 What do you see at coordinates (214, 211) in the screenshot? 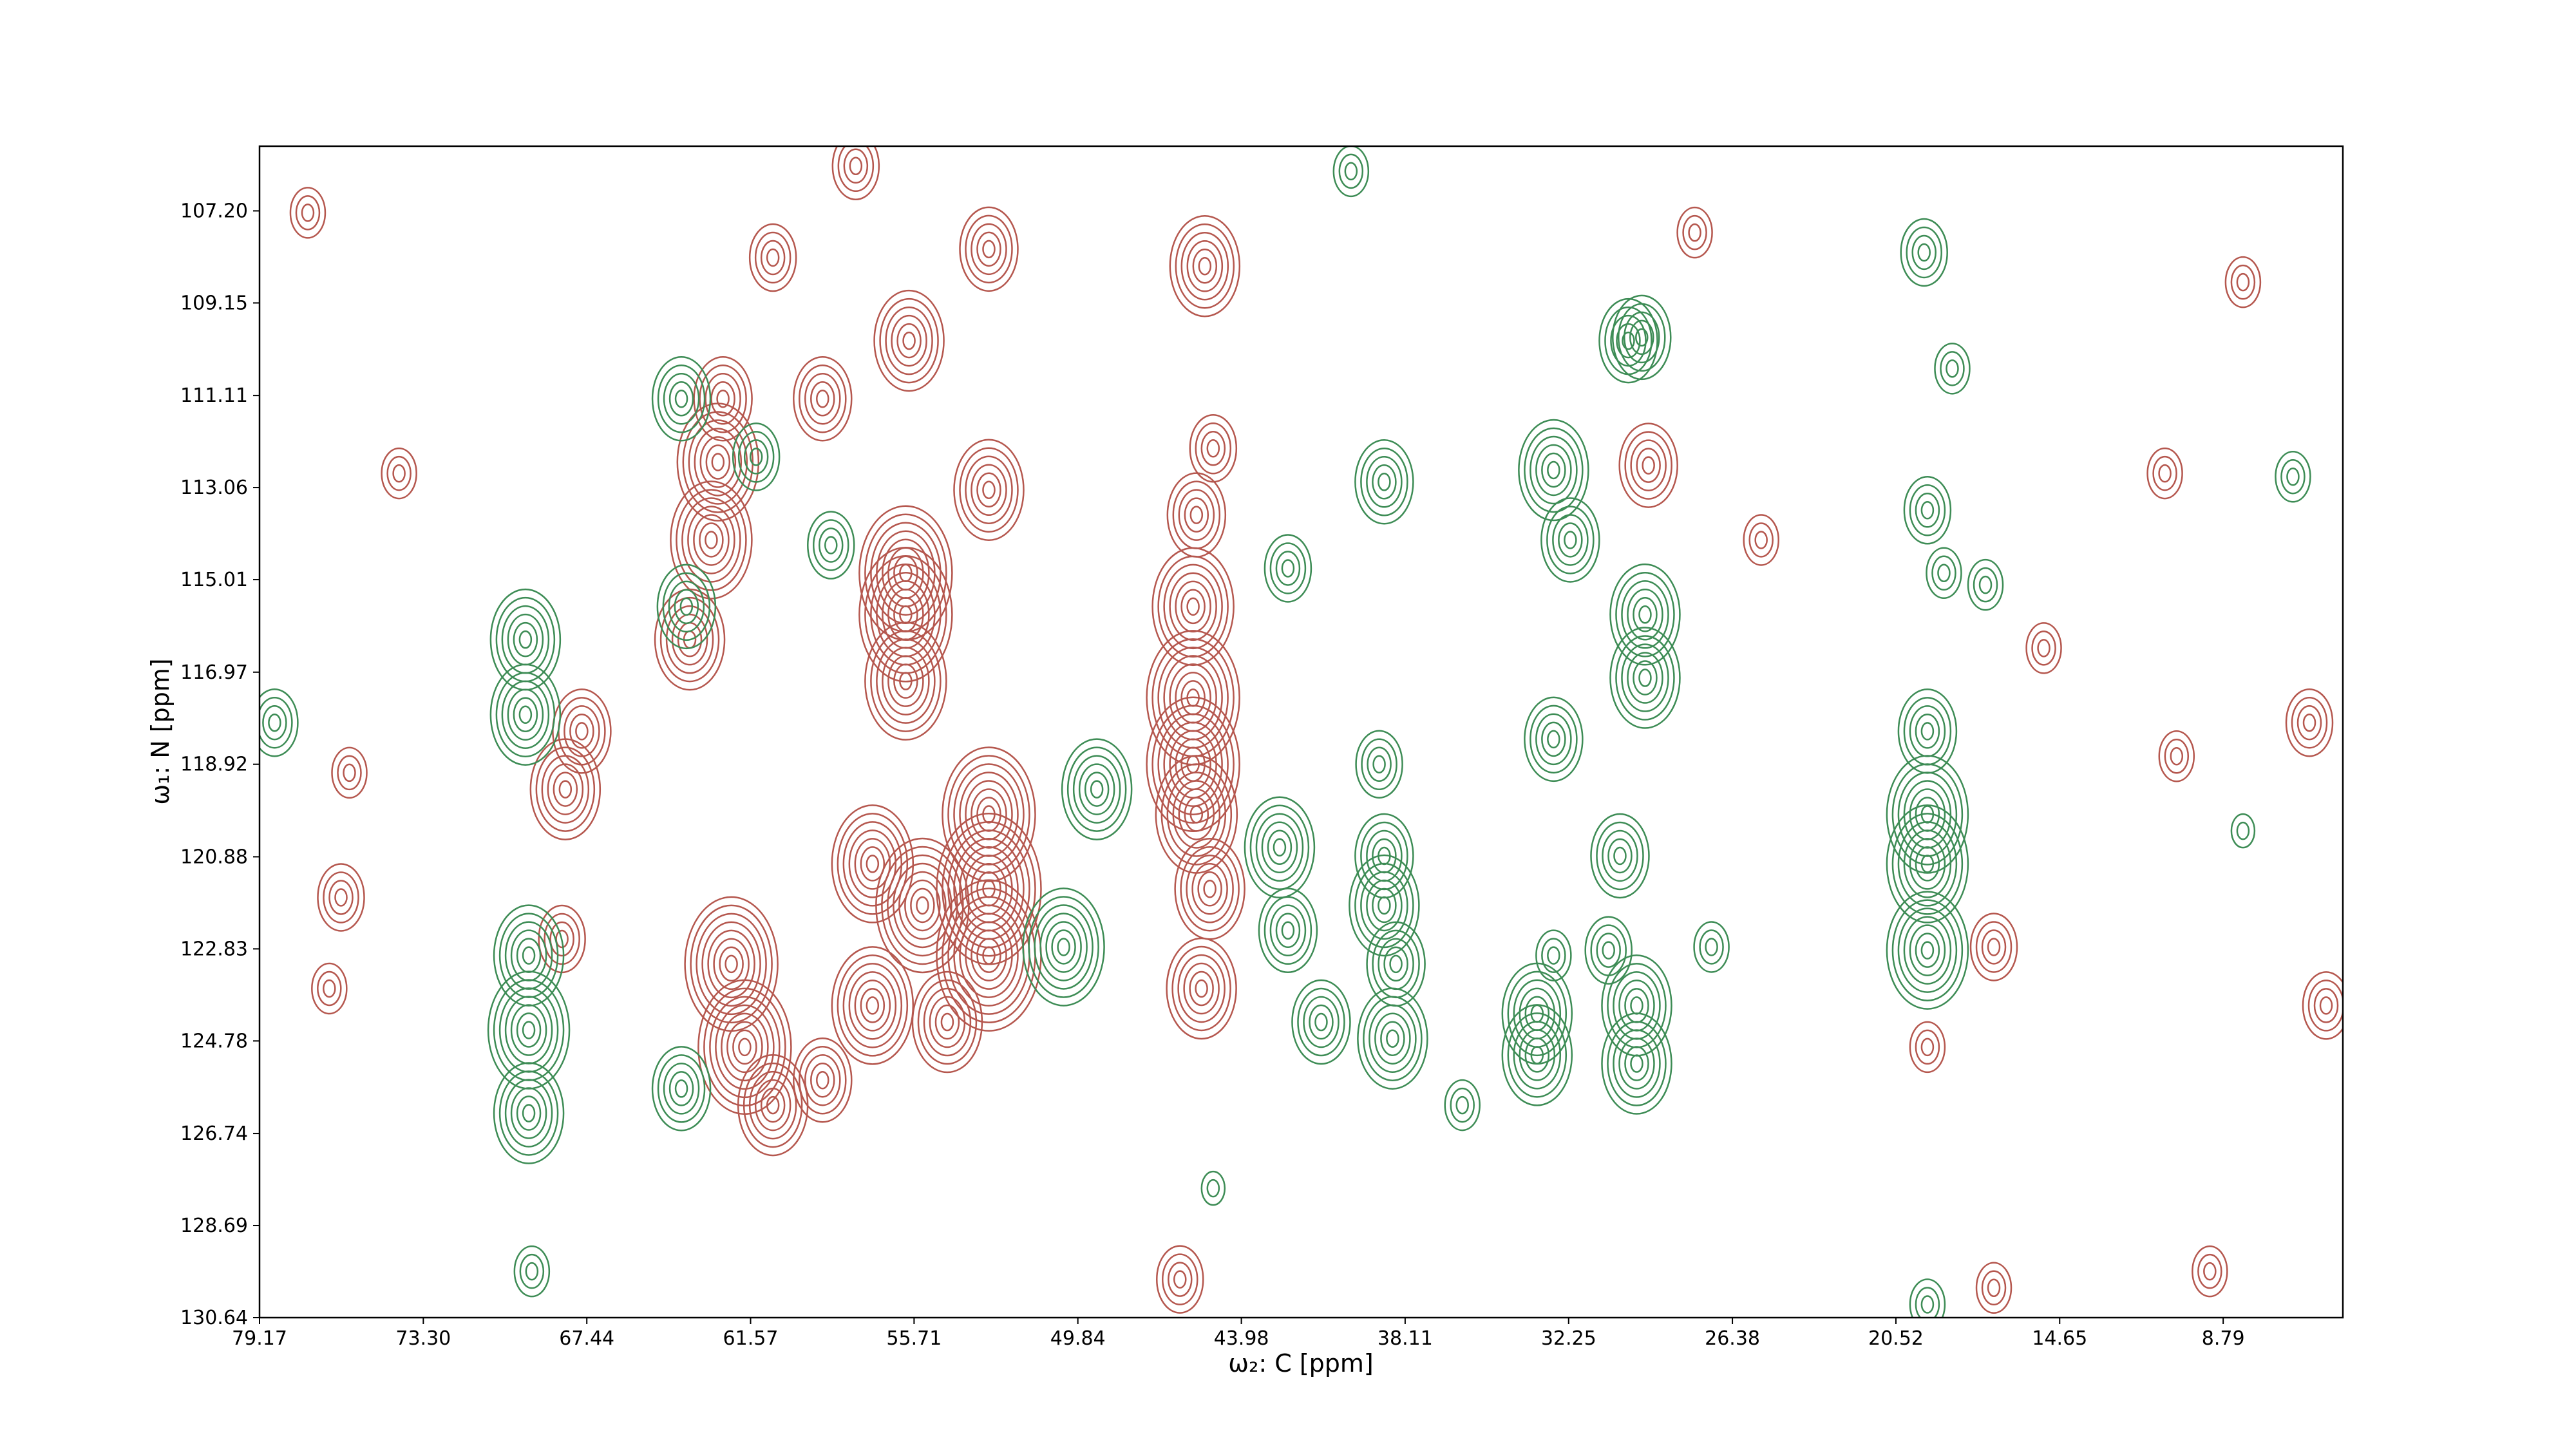
I see `y-tick-label: 107.20` at bounding box center [214, 211].